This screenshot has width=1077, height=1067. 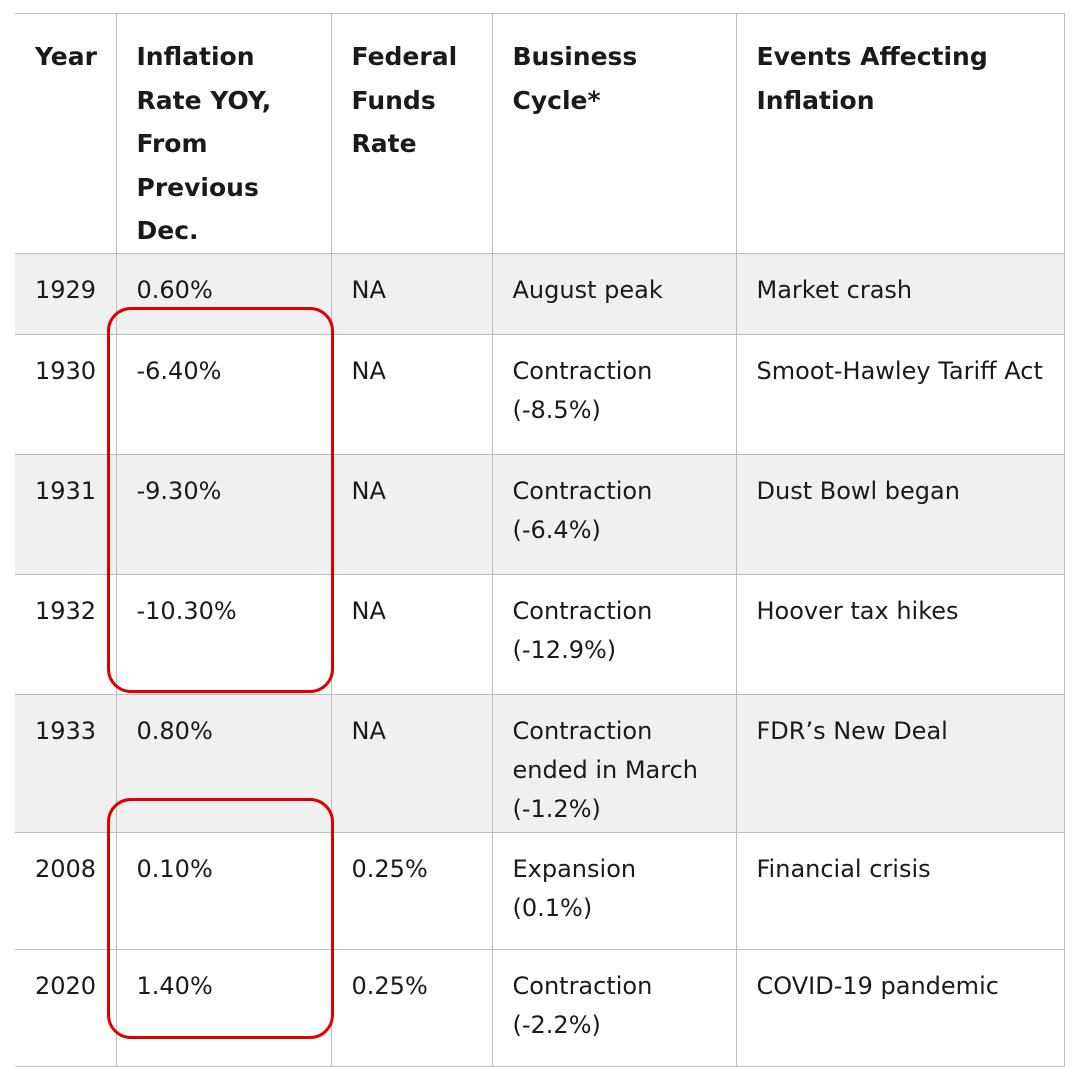 What do you see at coordinates (66, 293) in the screenshot?
I see `cell-year: 1929` at bounding box center [66, 293].